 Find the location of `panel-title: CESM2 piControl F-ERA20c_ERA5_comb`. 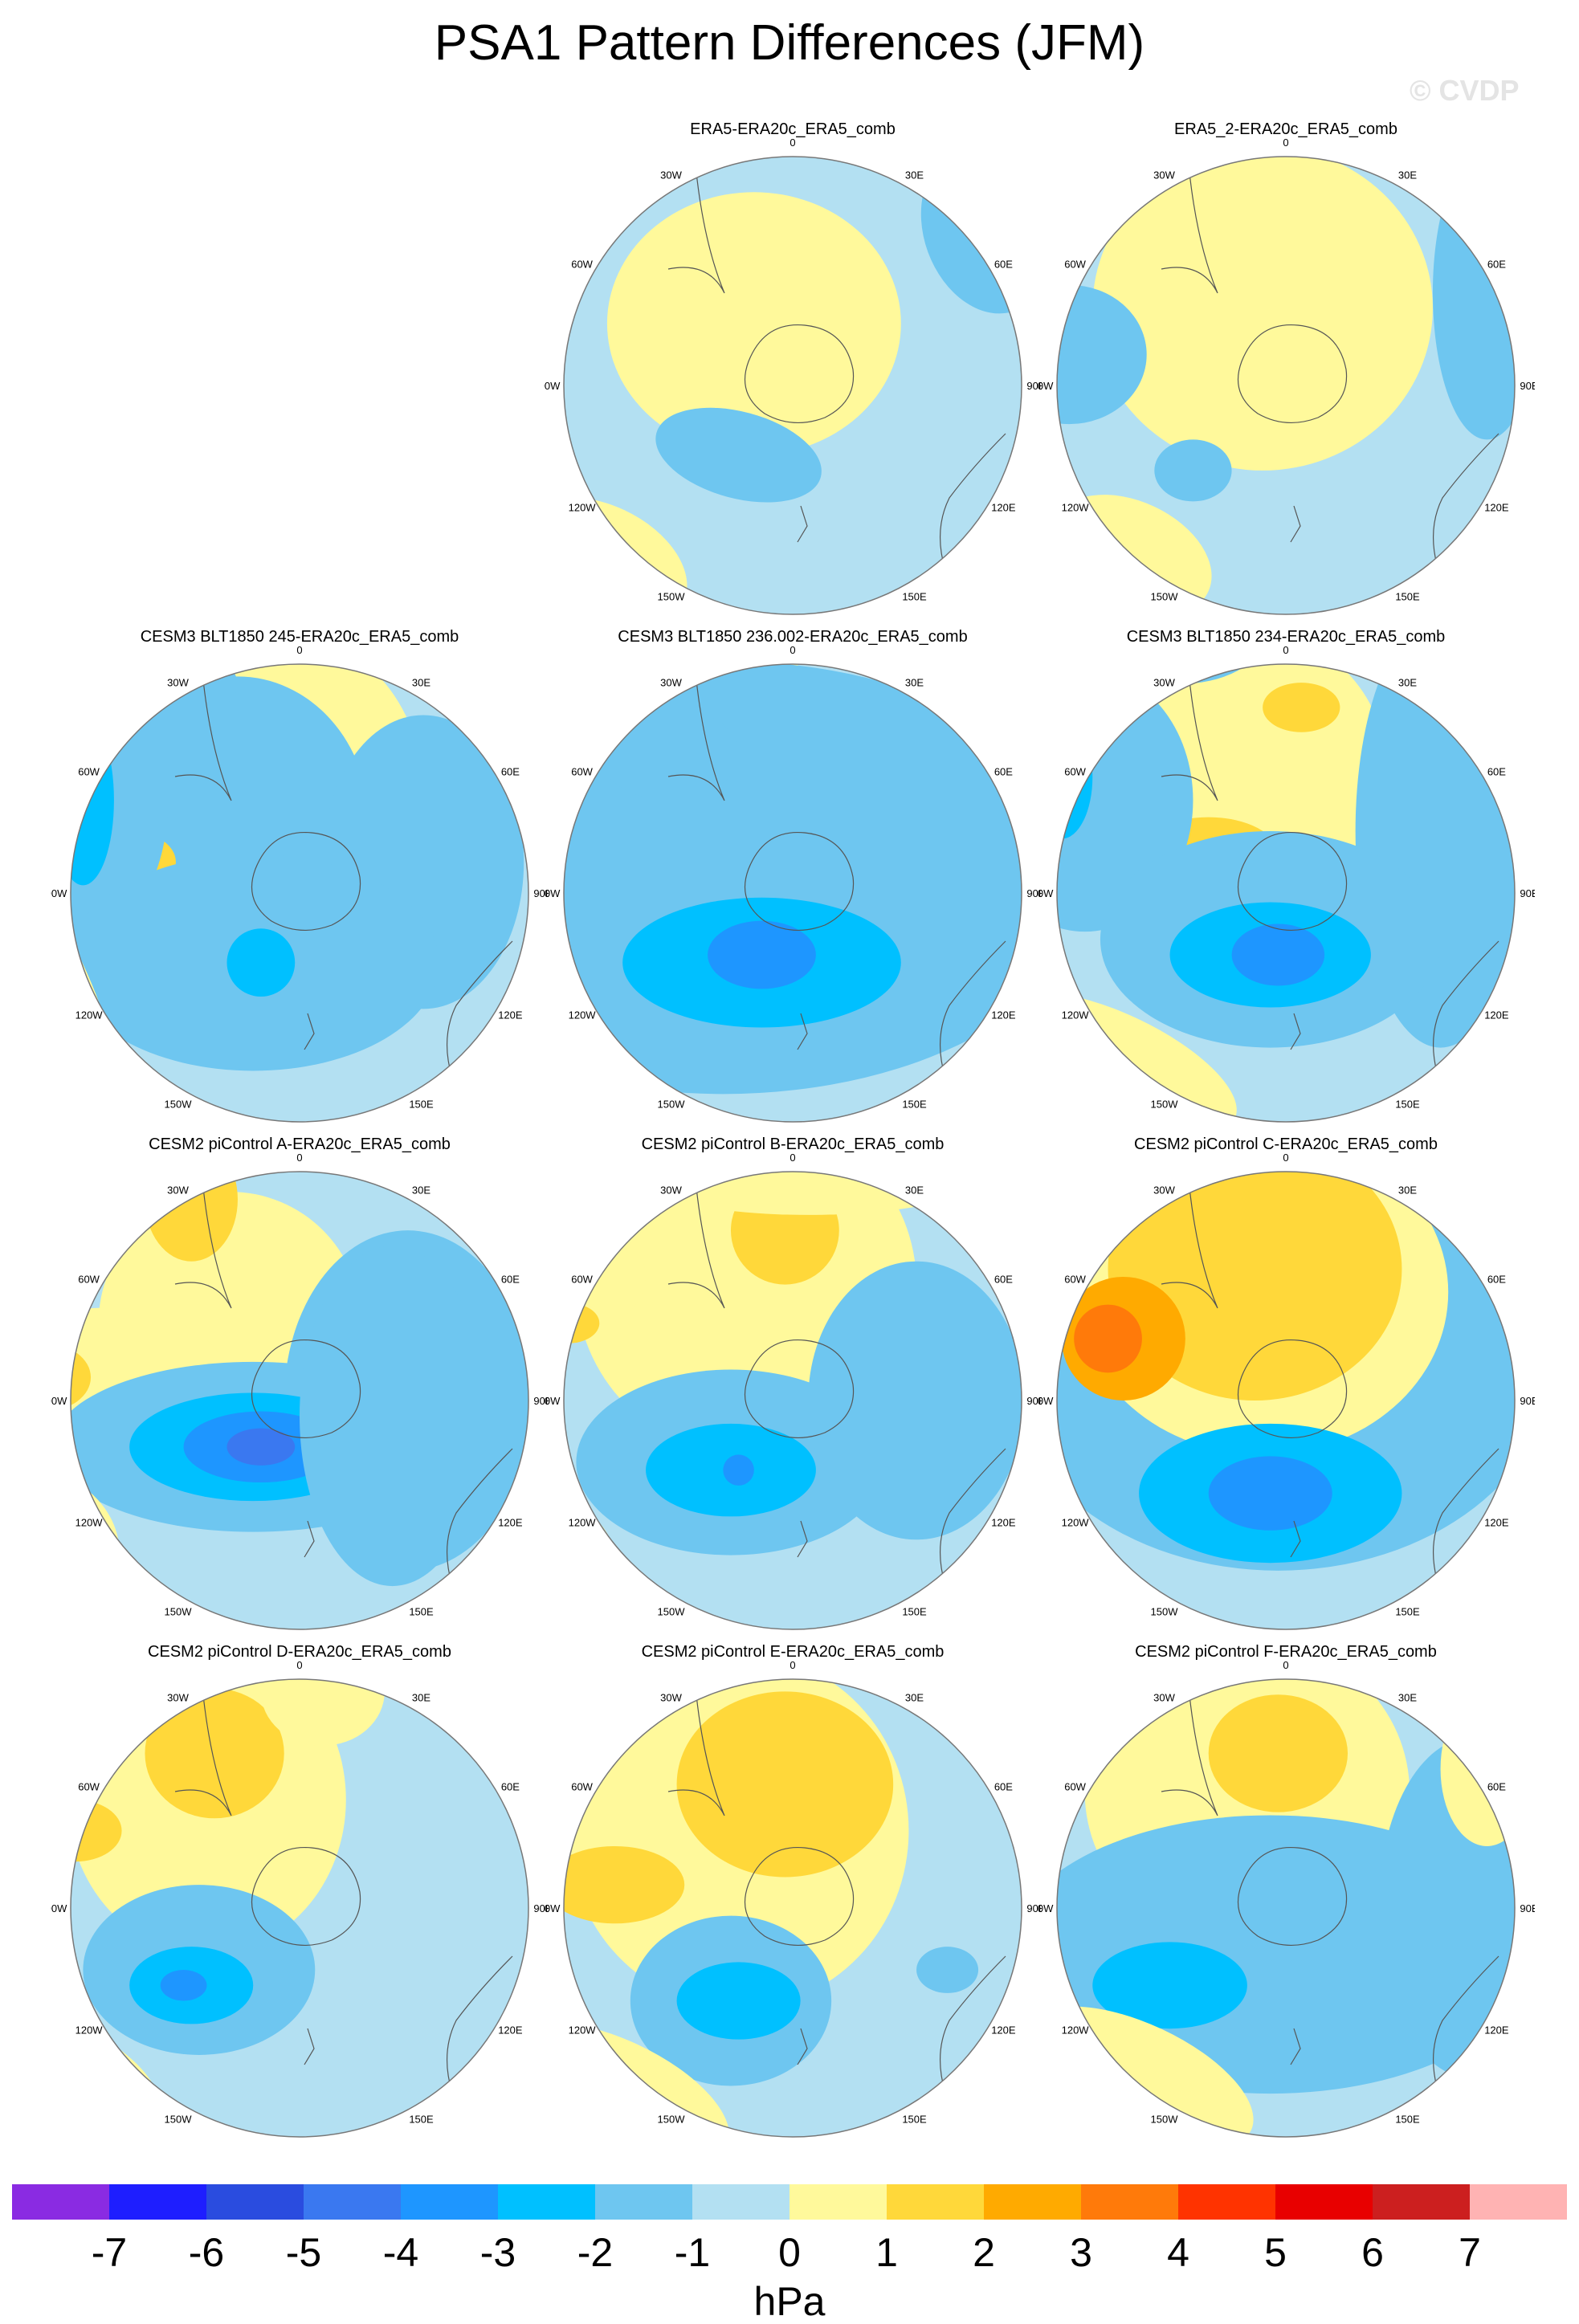

panel-title: CESM2 piControl F-ERA20c_ERA5_comb is located at coordinates (1286, 1652).